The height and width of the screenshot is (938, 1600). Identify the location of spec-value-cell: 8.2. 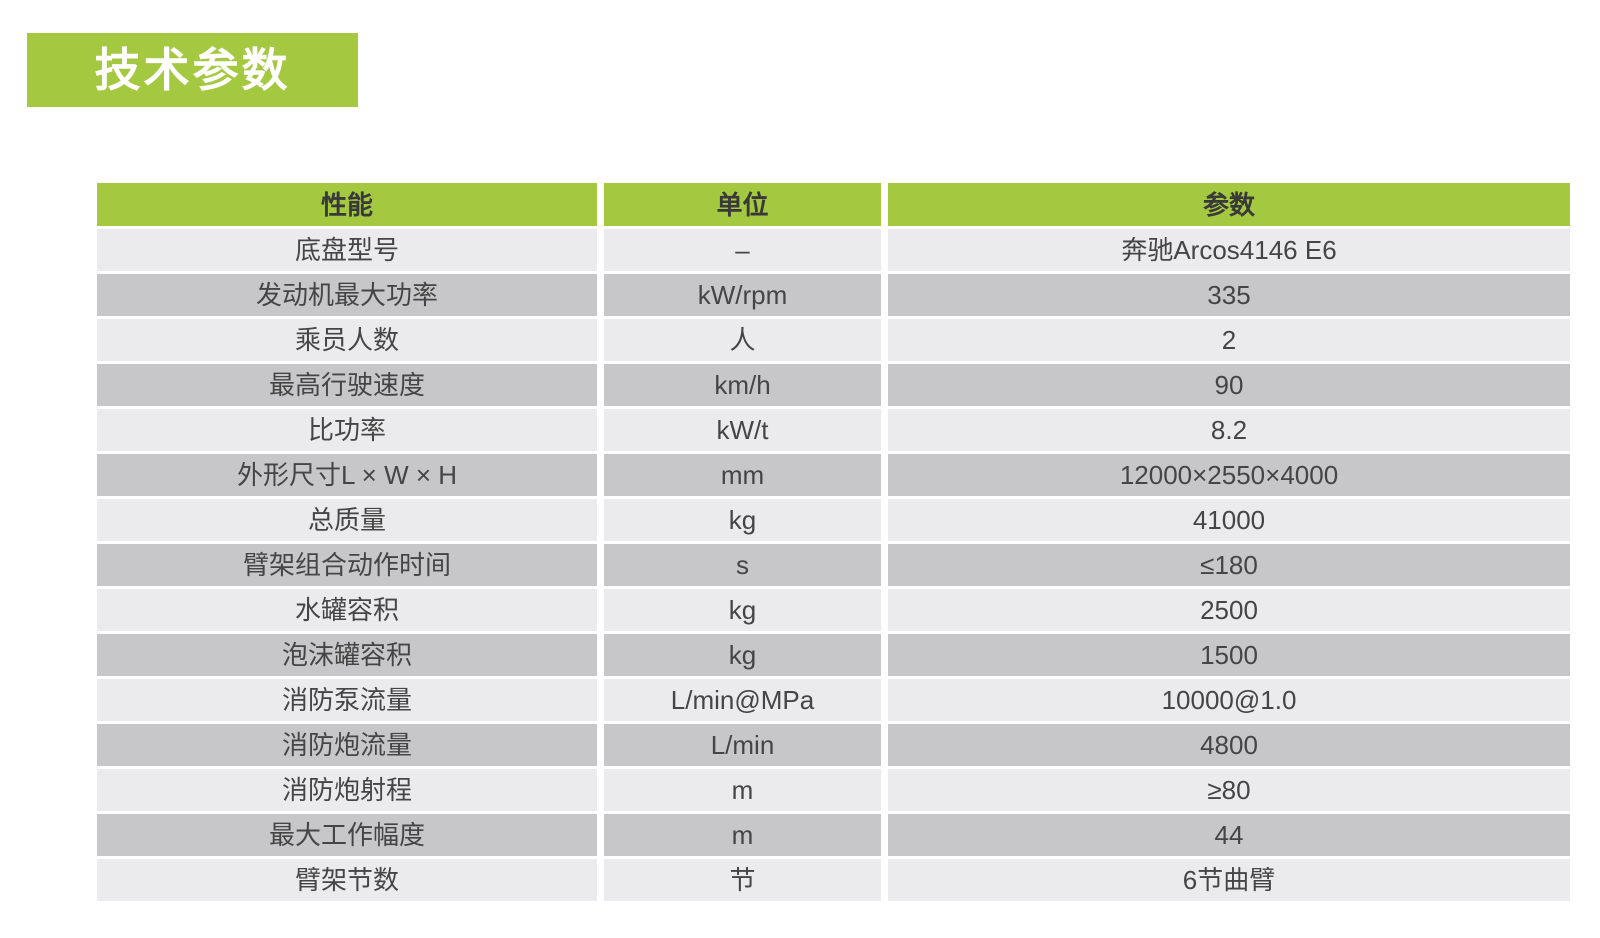
(1229, 430).